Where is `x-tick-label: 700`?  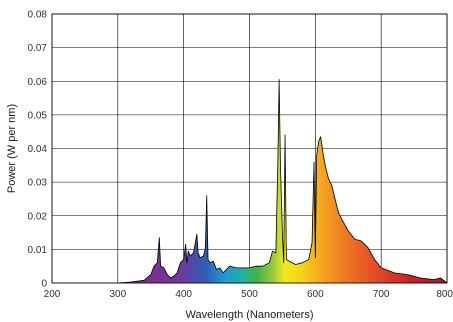 x-tick-label: 700 is located at coordinates (381, 294).